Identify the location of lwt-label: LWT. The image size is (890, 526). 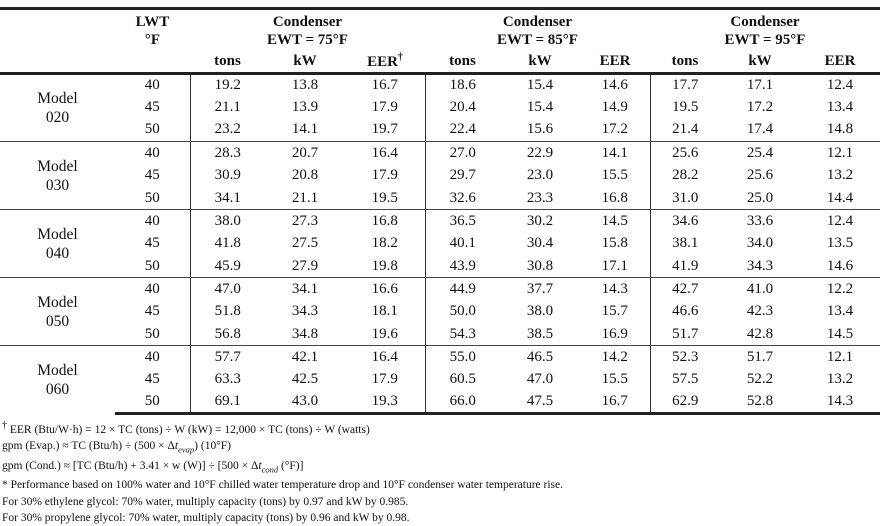
(152, 21).